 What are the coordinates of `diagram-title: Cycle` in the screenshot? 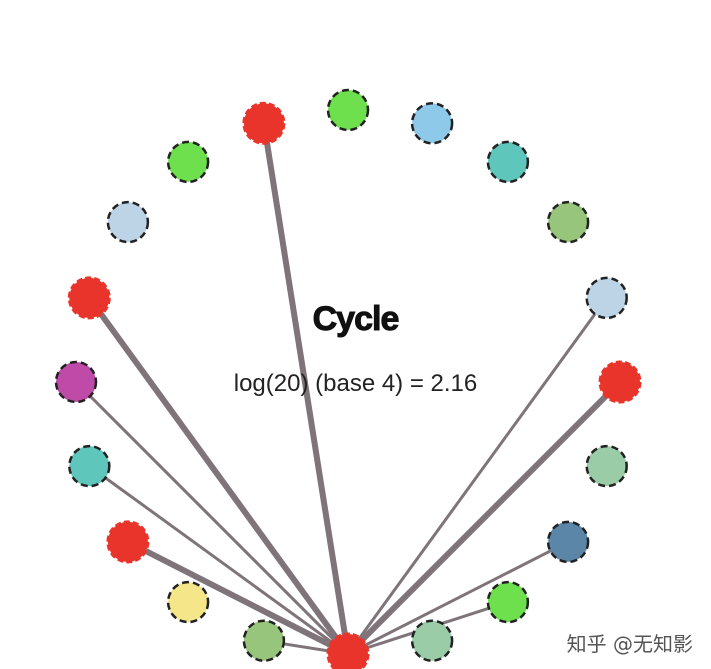 It's located at (356, 319).